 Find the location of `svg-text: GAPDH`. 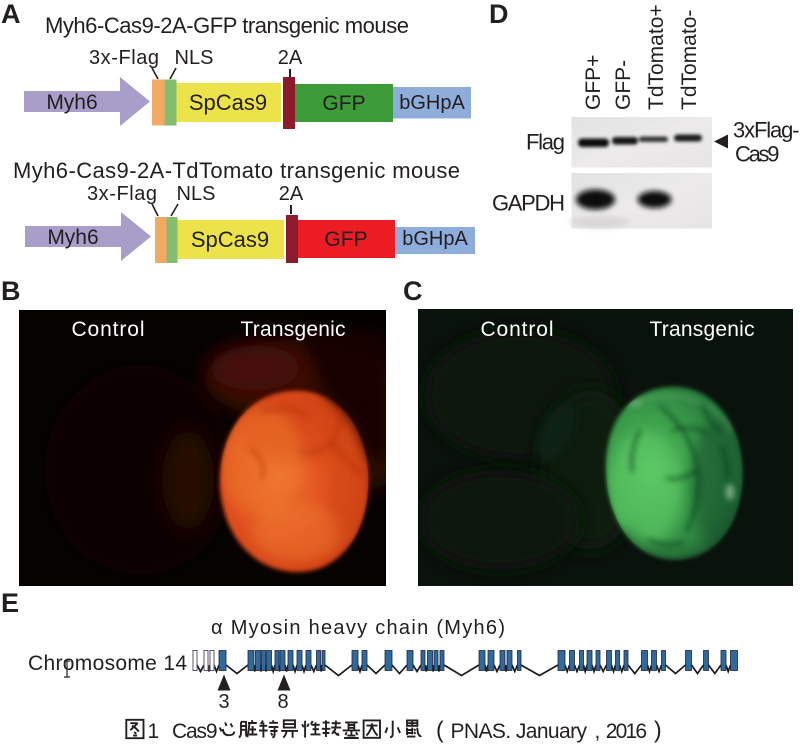

svg-text: GAPDH is located at coordinates (528, 203).